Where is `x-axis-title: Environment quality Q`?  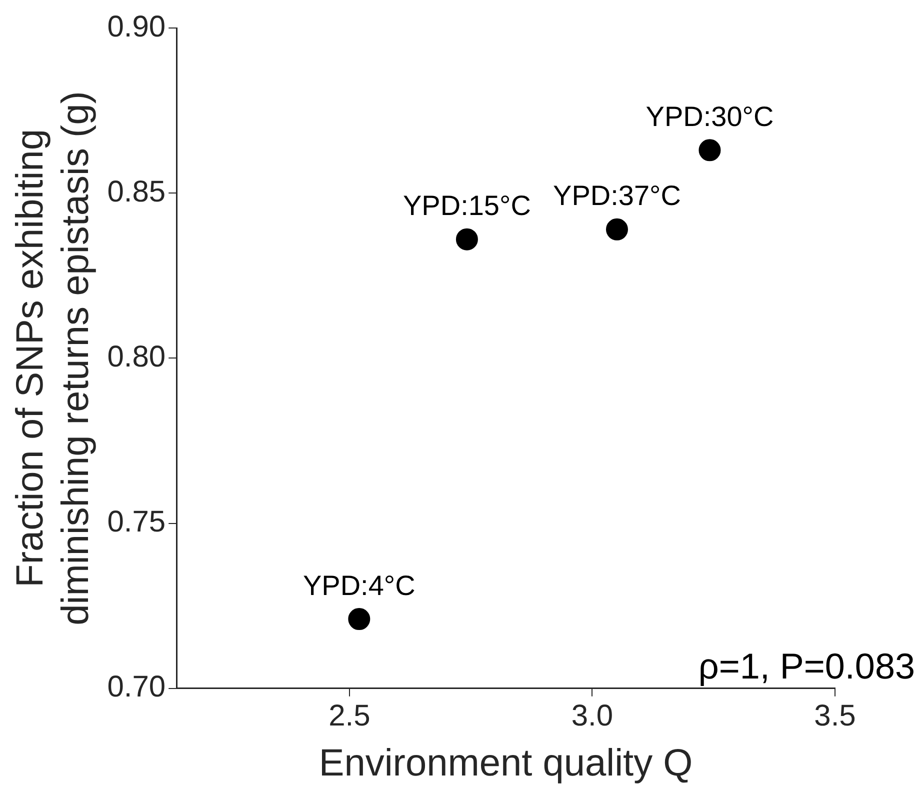
x-axis-title: Environment quality Q is located at coordinates (505, 763).